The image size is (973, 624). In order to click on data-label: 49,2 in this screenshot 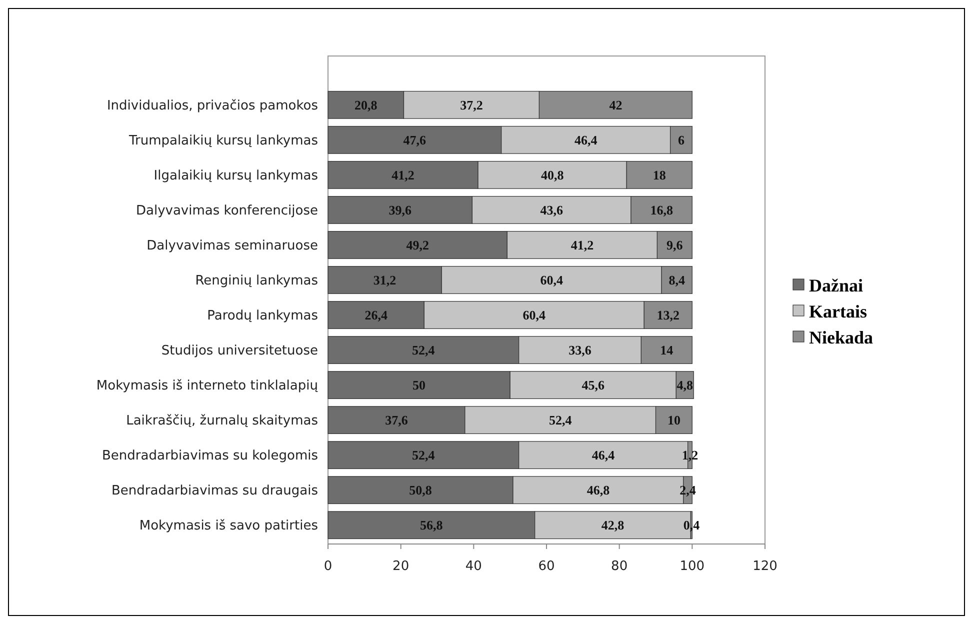, I will do `click(417, 245)`.